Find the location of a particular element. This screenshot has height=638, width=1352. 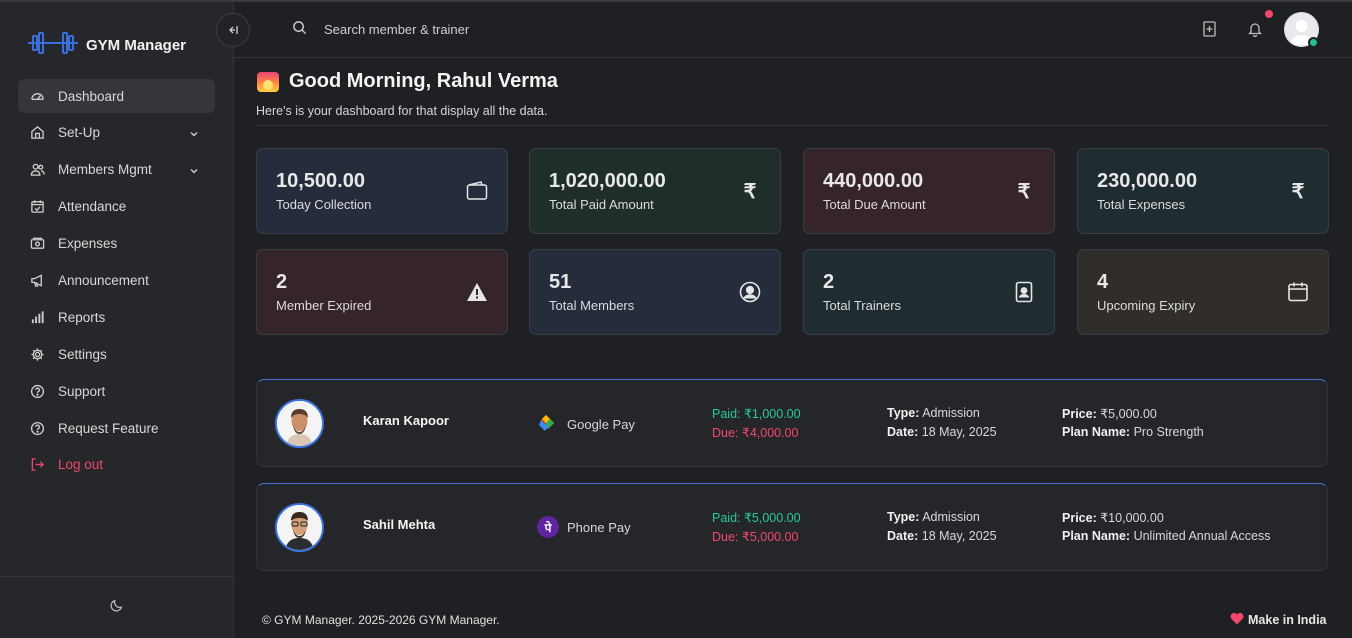

divider is located at coordinates (792, 125).